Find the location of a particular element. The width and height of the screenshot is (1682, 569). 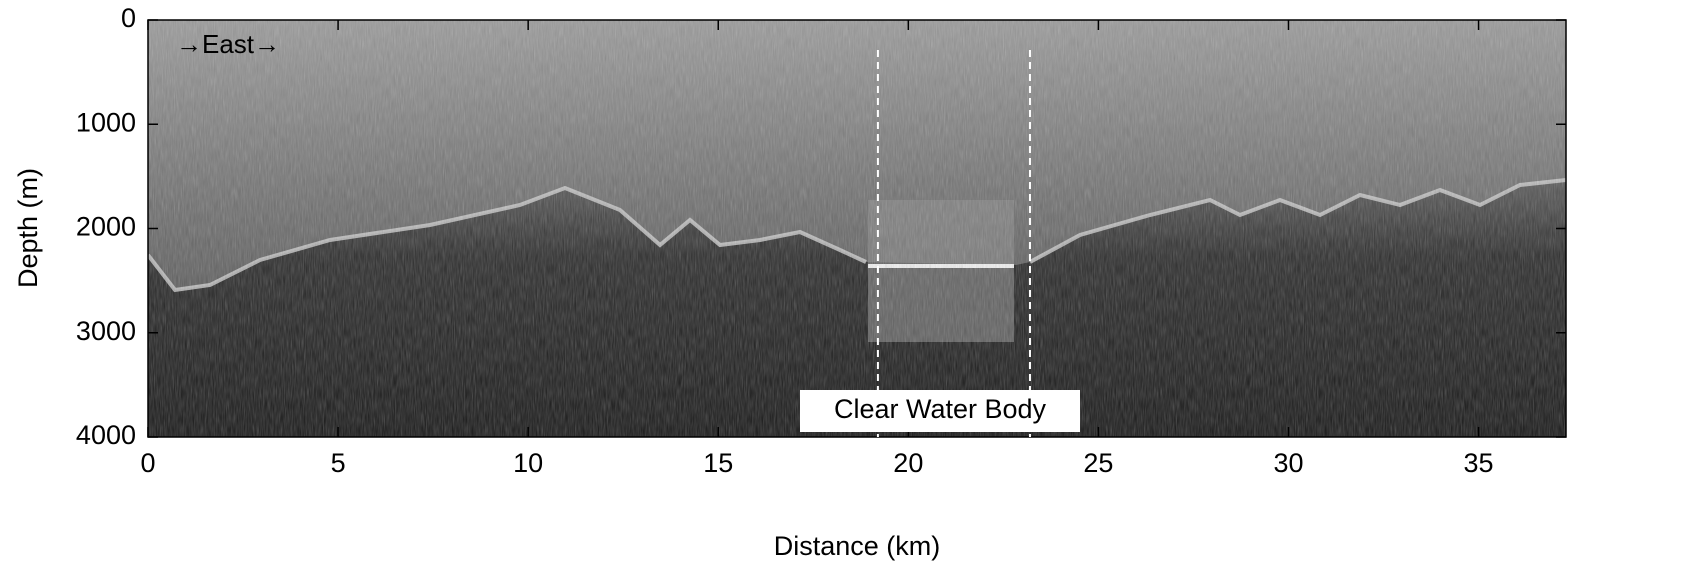

y-tick-label: 4000 is located at coordinates (106, 435).